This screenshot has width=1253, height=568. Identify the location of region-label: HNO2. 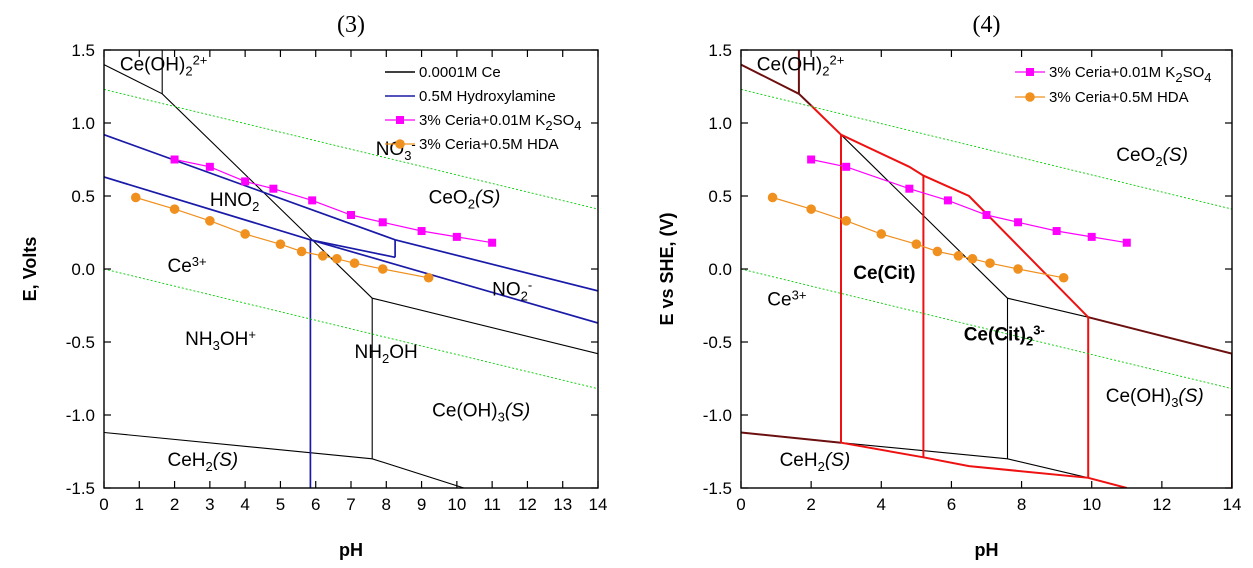
(234, 202).